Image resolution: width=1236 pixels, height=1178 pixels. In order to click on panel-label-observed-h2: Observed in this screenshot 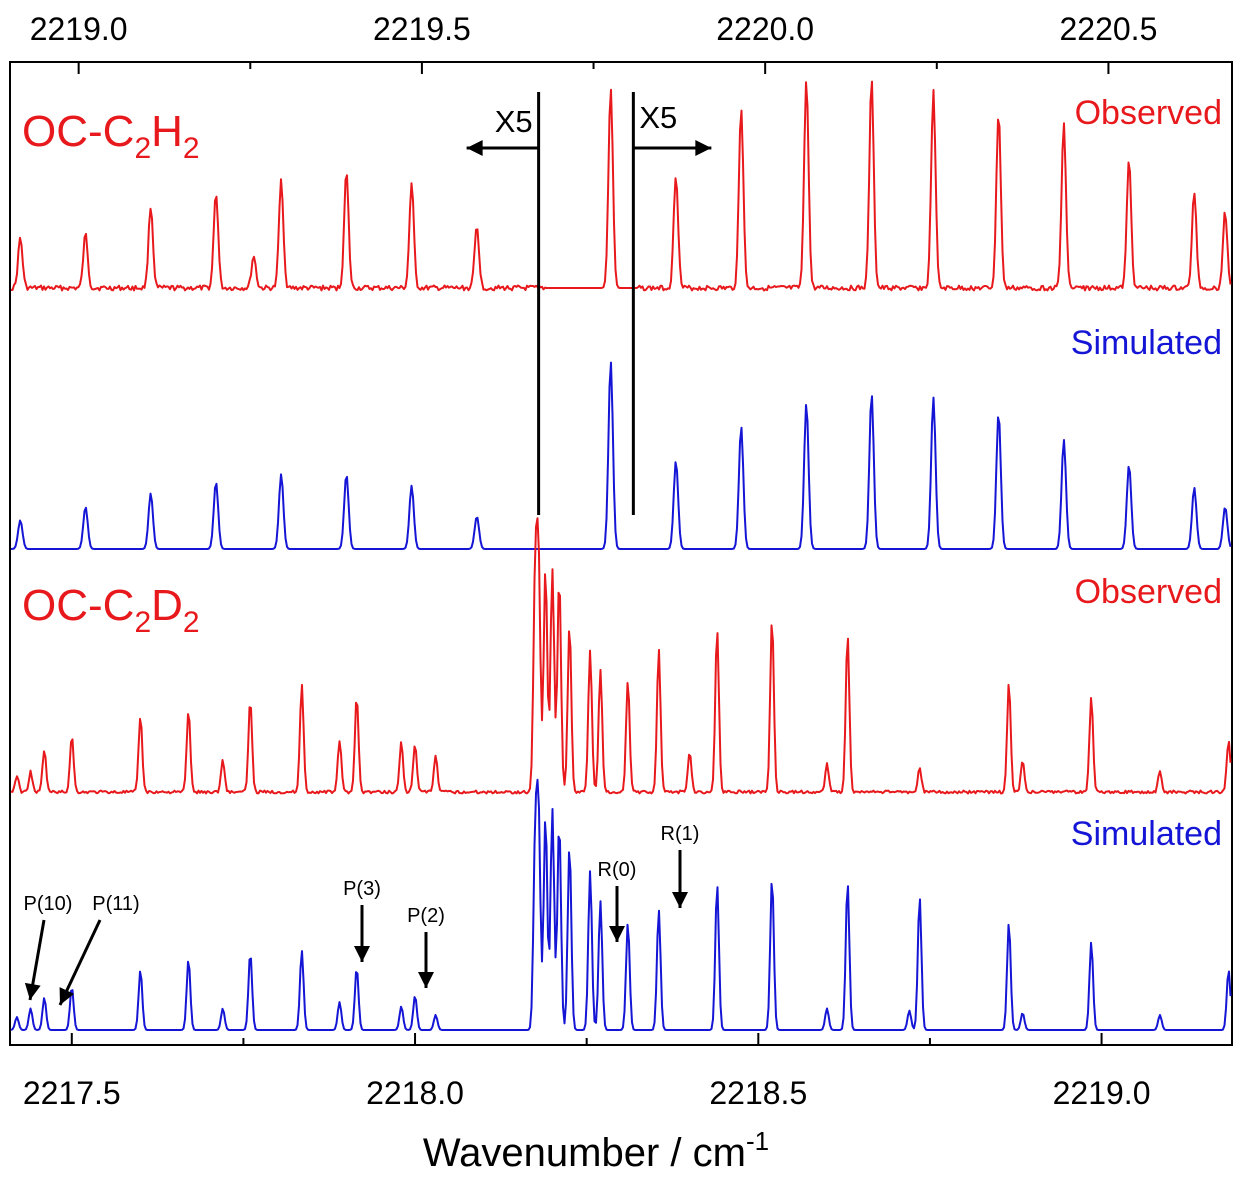, I will do `click(1148, 113)`.